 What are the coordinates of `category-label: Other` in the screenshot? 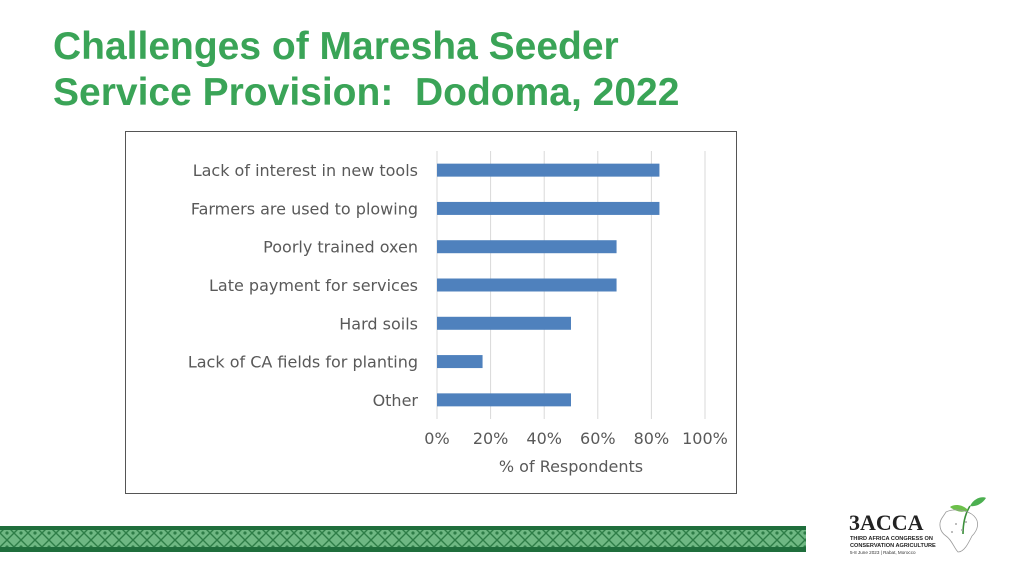 It's located at (396, 400).